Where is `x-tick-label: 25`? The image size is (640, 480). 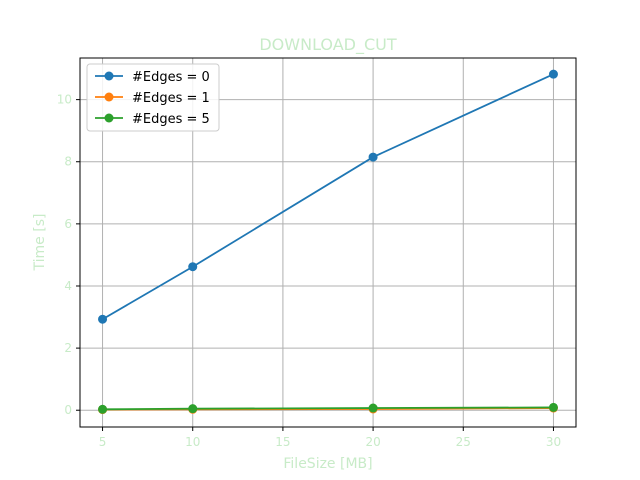 x-tick-label: 25 is located at coordinates (463, 442).